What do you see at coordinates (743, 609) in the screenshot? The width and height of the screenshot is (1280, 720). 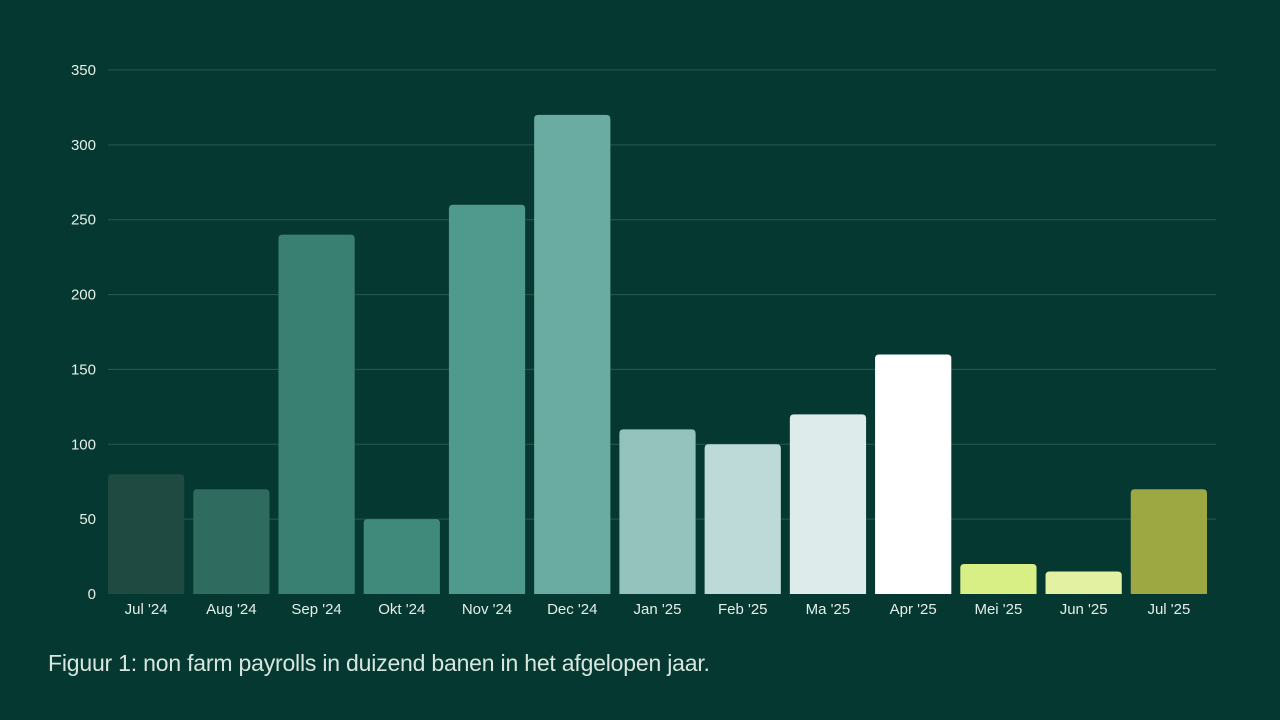 I see `x-tick-label: Feb '25` at bounding box center [743, 609].